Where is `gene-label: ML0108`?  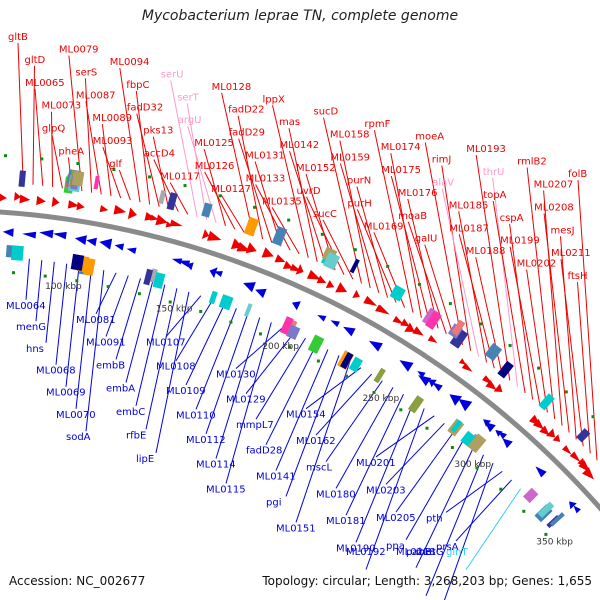
gene-label: ML0108 is located at coordinates (176, 367).